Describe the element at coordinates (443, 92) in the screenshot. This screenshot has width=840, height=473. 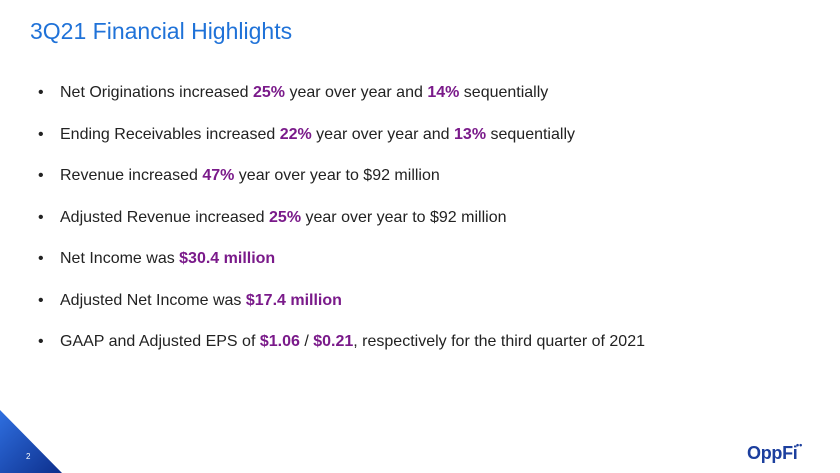
I see `highlight-text: 14%` at that location.